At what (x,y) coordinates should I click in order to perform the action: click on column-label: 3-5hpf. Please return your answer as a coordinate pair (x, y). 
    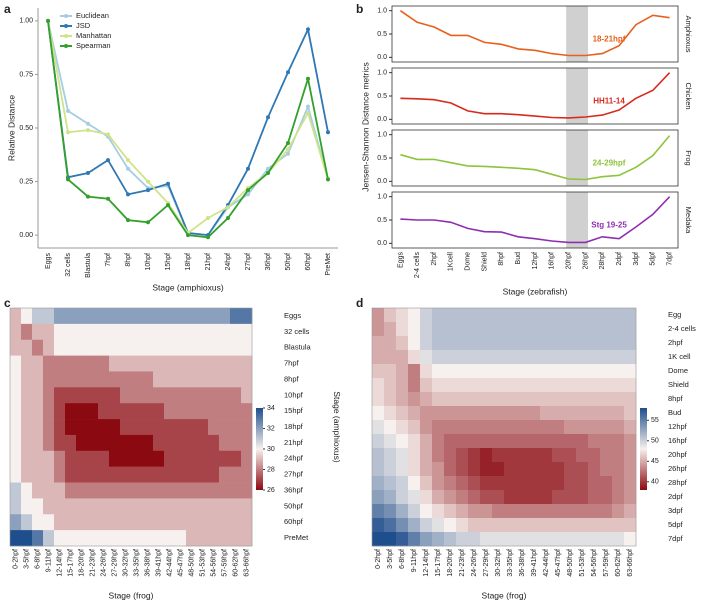
    Looking at the image, I should click on (26, 559).